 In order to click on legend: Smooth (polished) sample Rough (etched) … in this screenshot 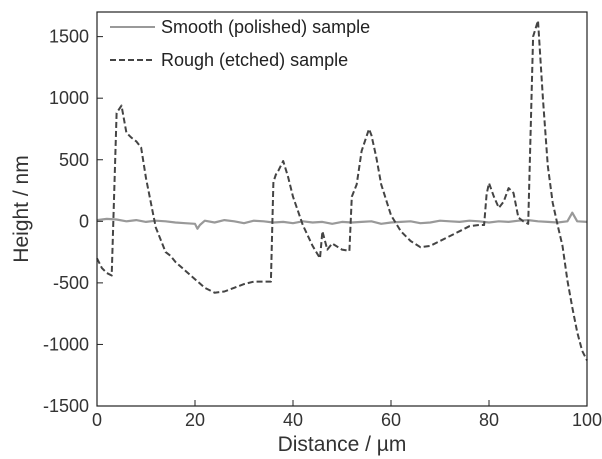, I will do `click(240, 43)`.